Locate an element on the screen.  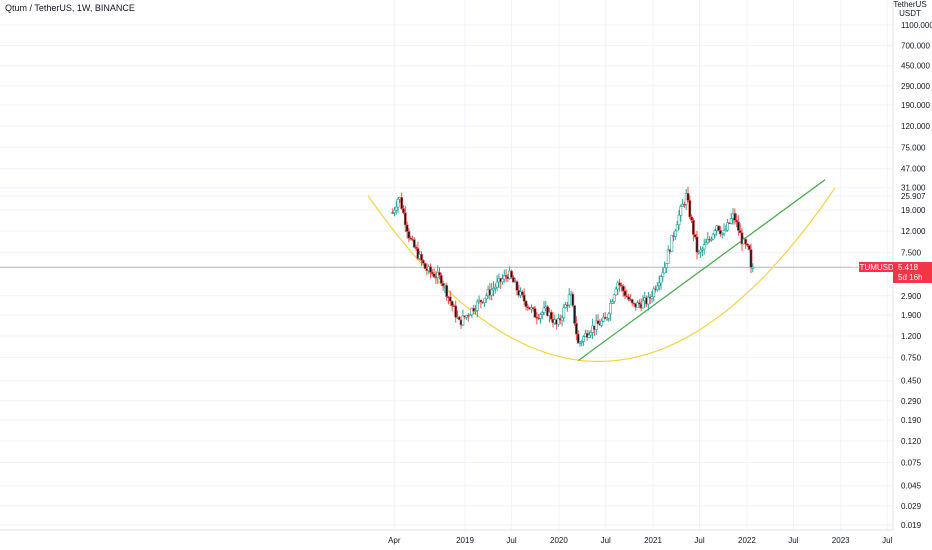
price-tick-label: 0.750 is located at coordinates (911, 357).